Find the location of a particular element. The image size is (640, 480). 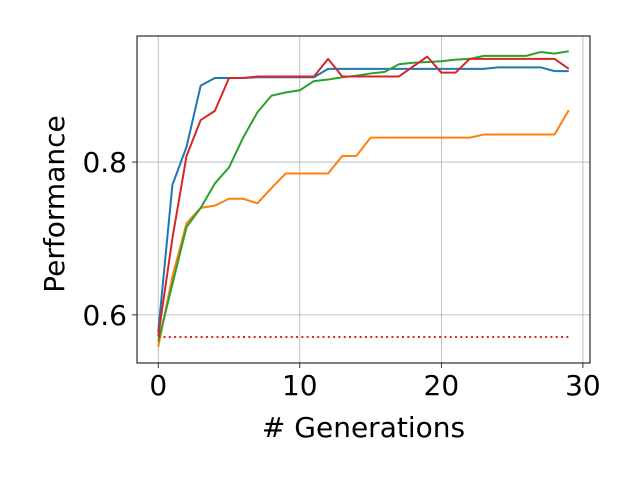

x-tick-label: 10 is located at coordinates (300, 385).